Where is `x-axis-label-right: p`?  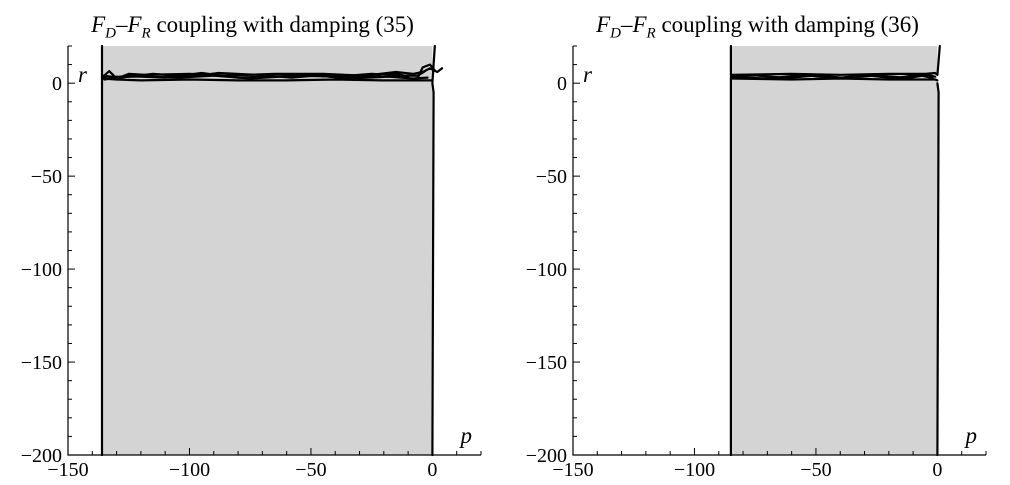 x-axis-label-right: p is located at coordinates (971, 435).